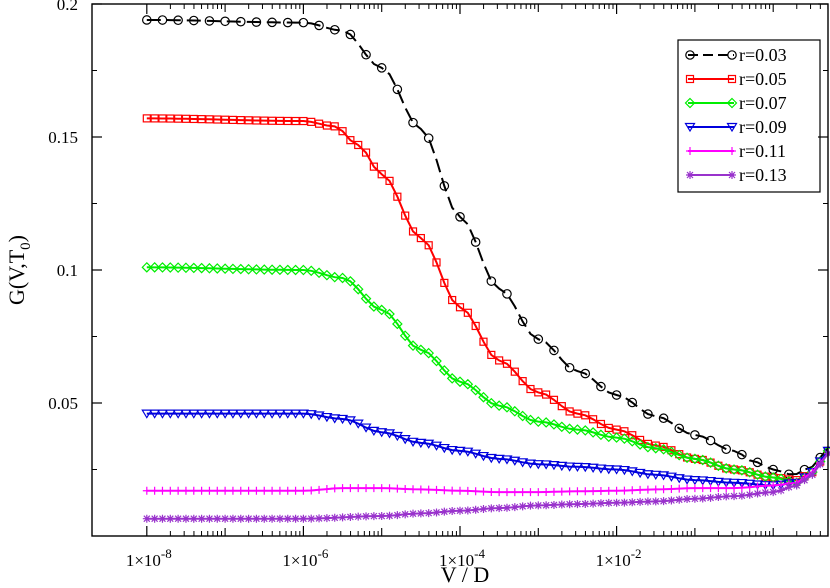 This screenshot has width=830, height=588. I want to click on y-axis-title-close: ), so click(16, 238).